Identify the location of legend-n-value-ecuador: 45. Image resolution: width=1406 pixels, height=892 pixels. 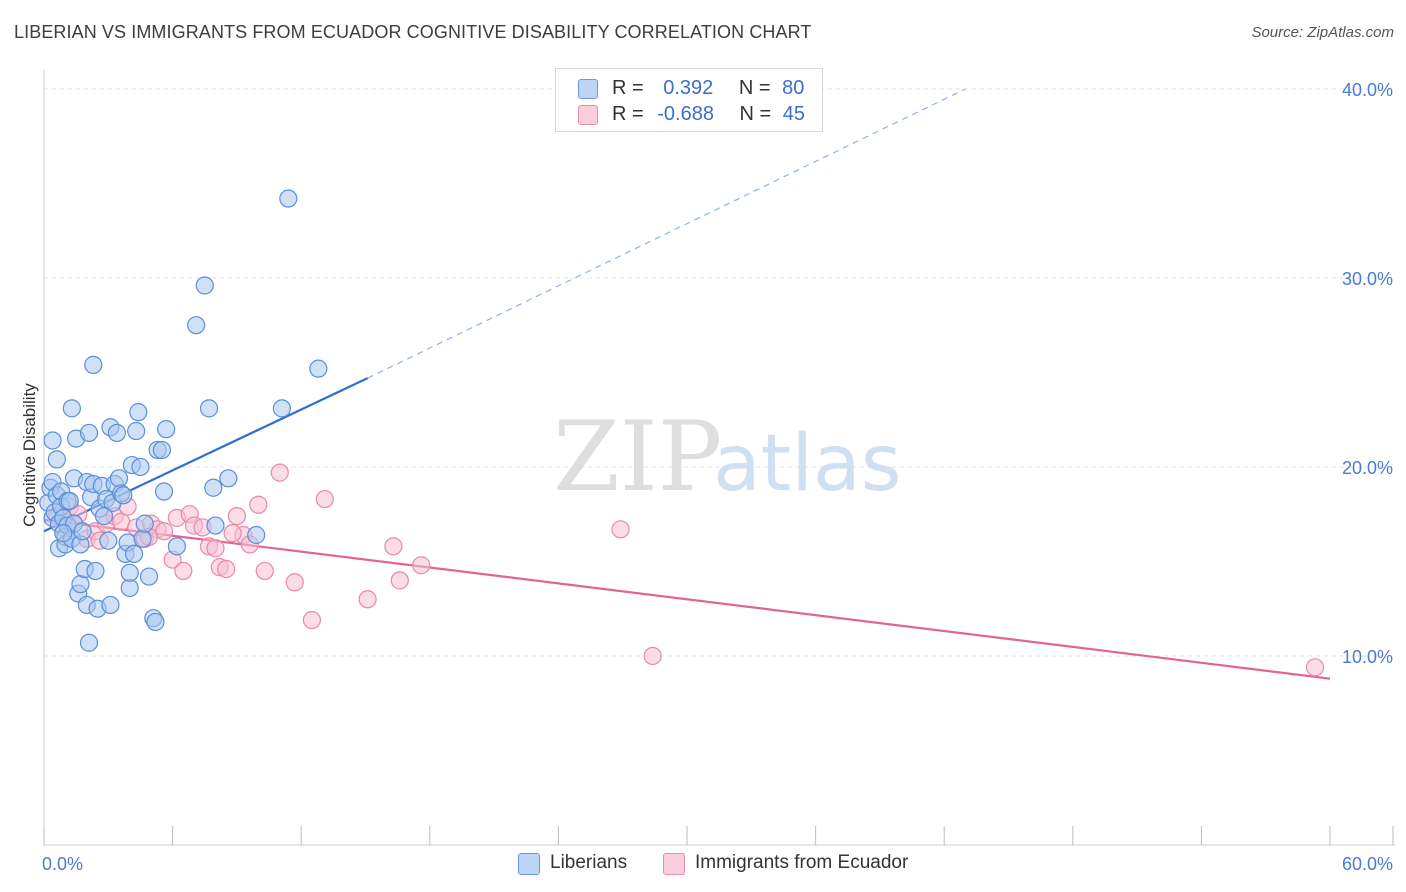
(794, 114).